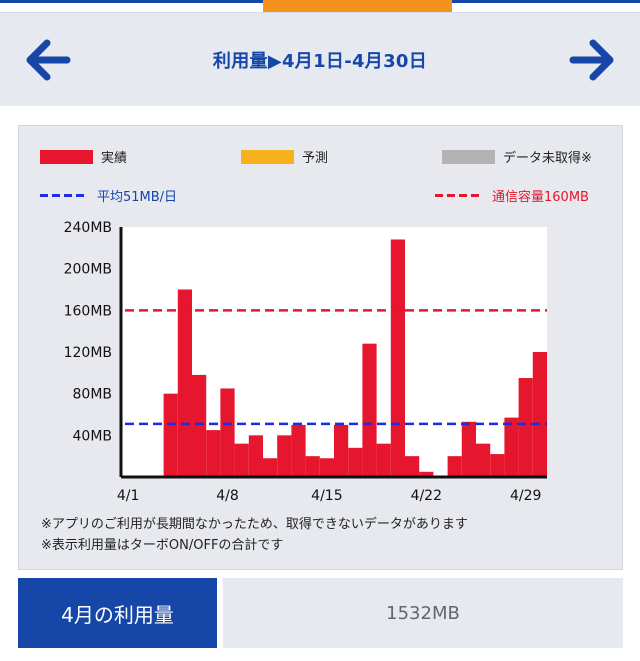  I want to click on legend-capacity-dash, so click(459, 195).